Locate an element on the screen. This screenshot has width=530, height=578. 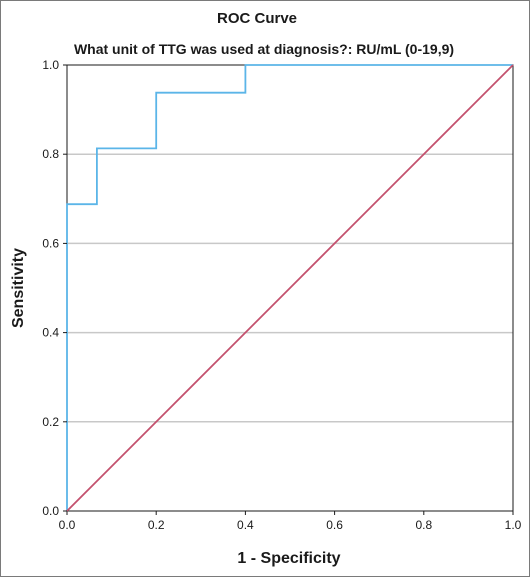
chart-title: ROC Curve is located at coordinates (257, 18).